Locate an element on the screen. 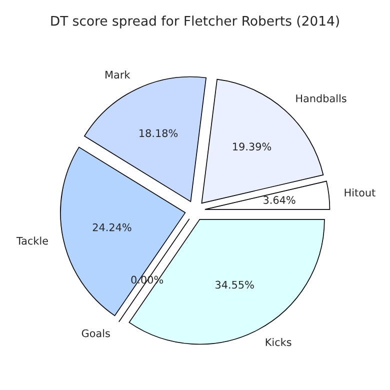  slice-label: Tackle is located at coordinates (32, 240).